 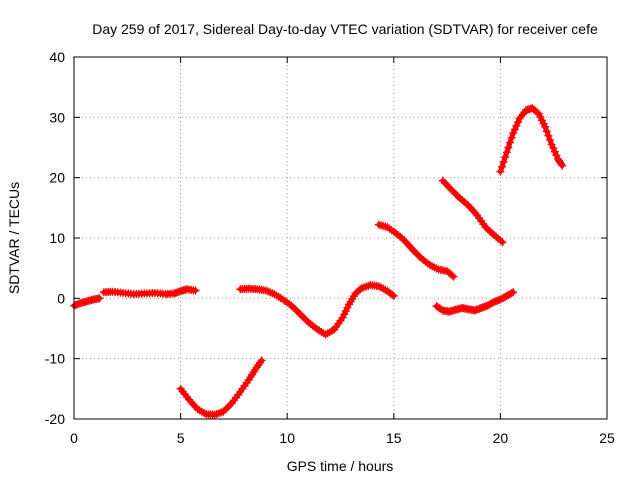 I want to click on y-tick-label: 40, so click(x=57, y=57).